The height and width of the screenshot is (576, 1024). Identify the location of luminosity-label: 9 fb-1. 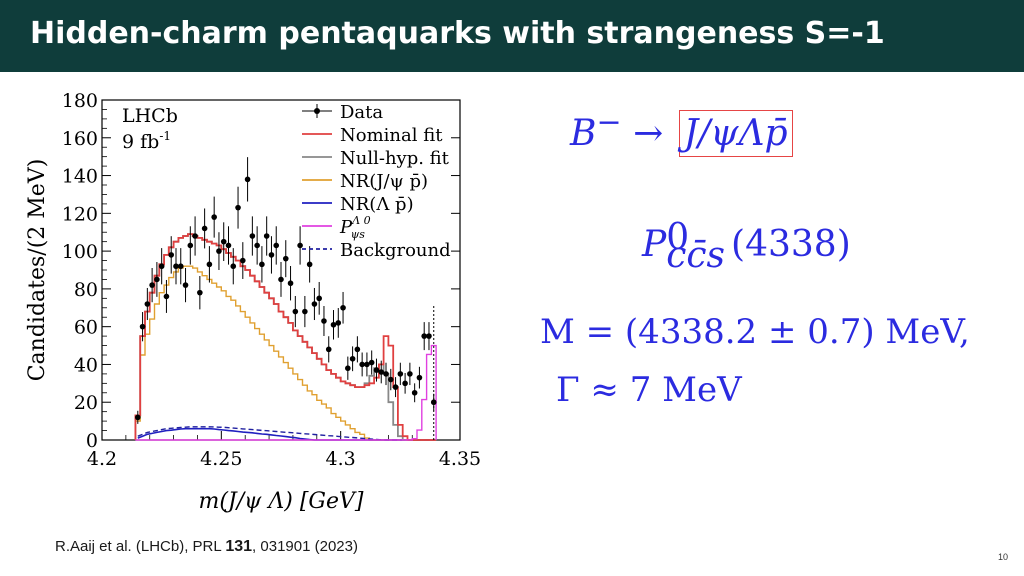
(146, 141).